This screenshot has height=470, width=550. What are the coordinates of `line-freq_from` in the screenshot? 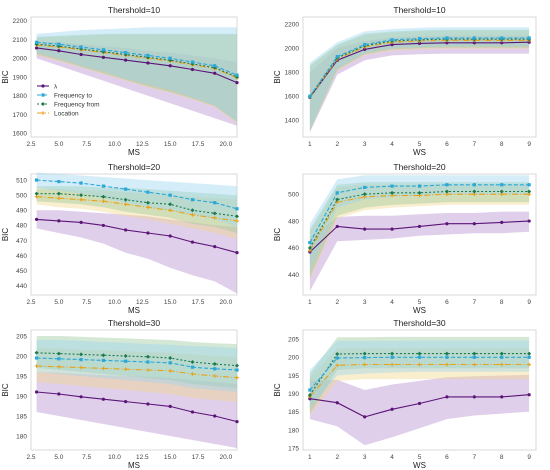 It's located at (419, 219).